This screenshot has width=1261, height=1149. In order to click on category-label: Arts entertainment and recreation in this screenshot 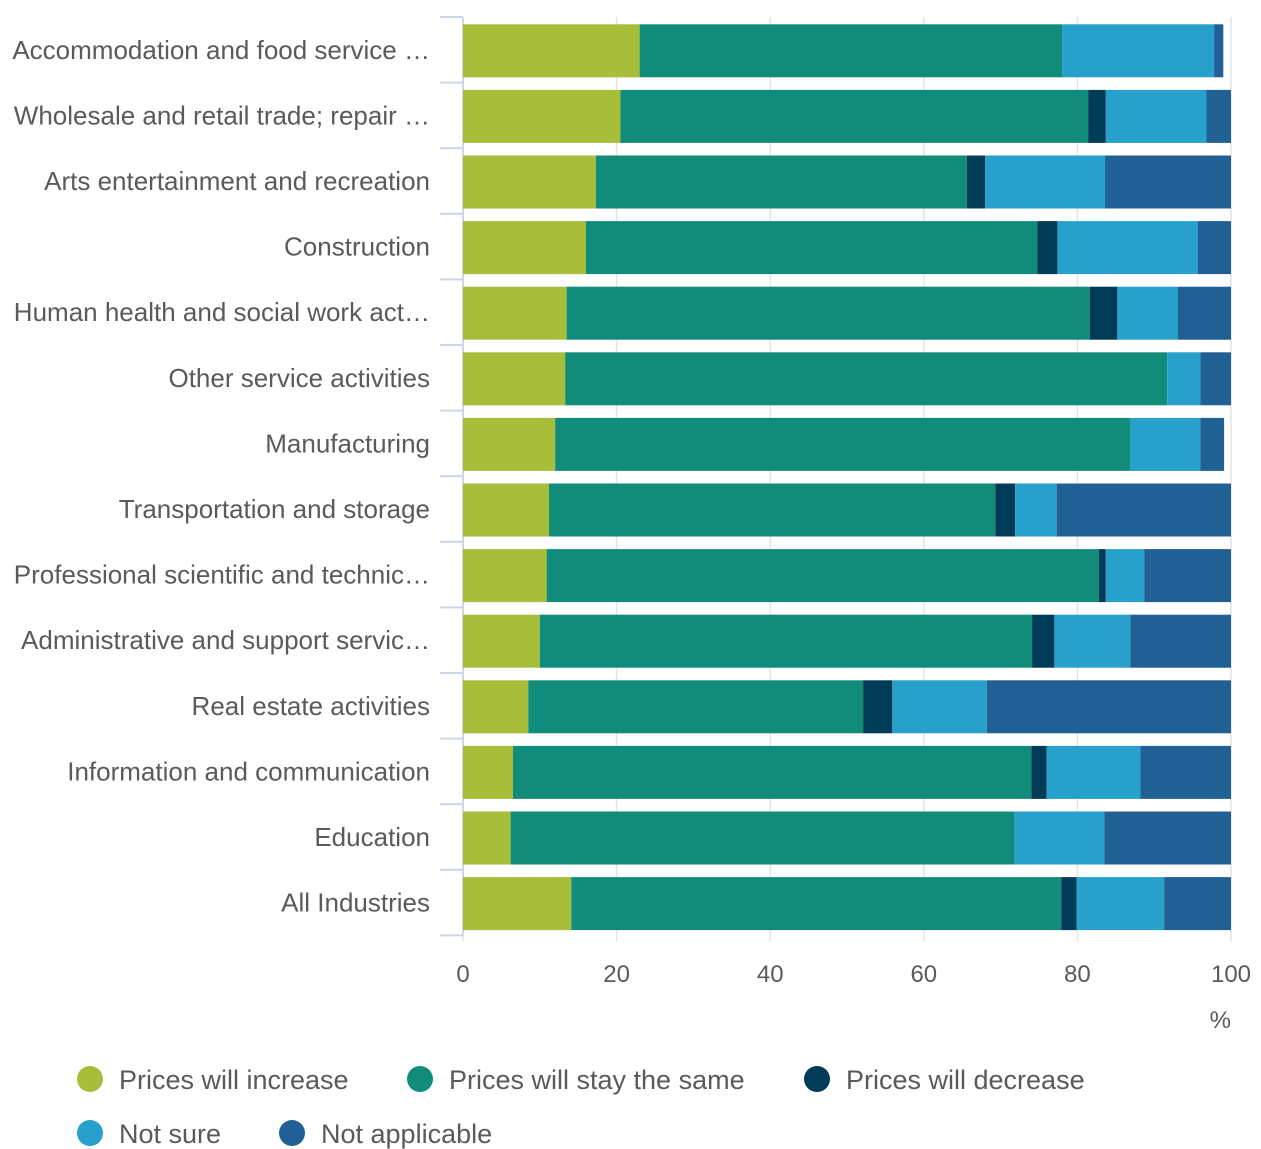, I will do `click(237, 181)`.